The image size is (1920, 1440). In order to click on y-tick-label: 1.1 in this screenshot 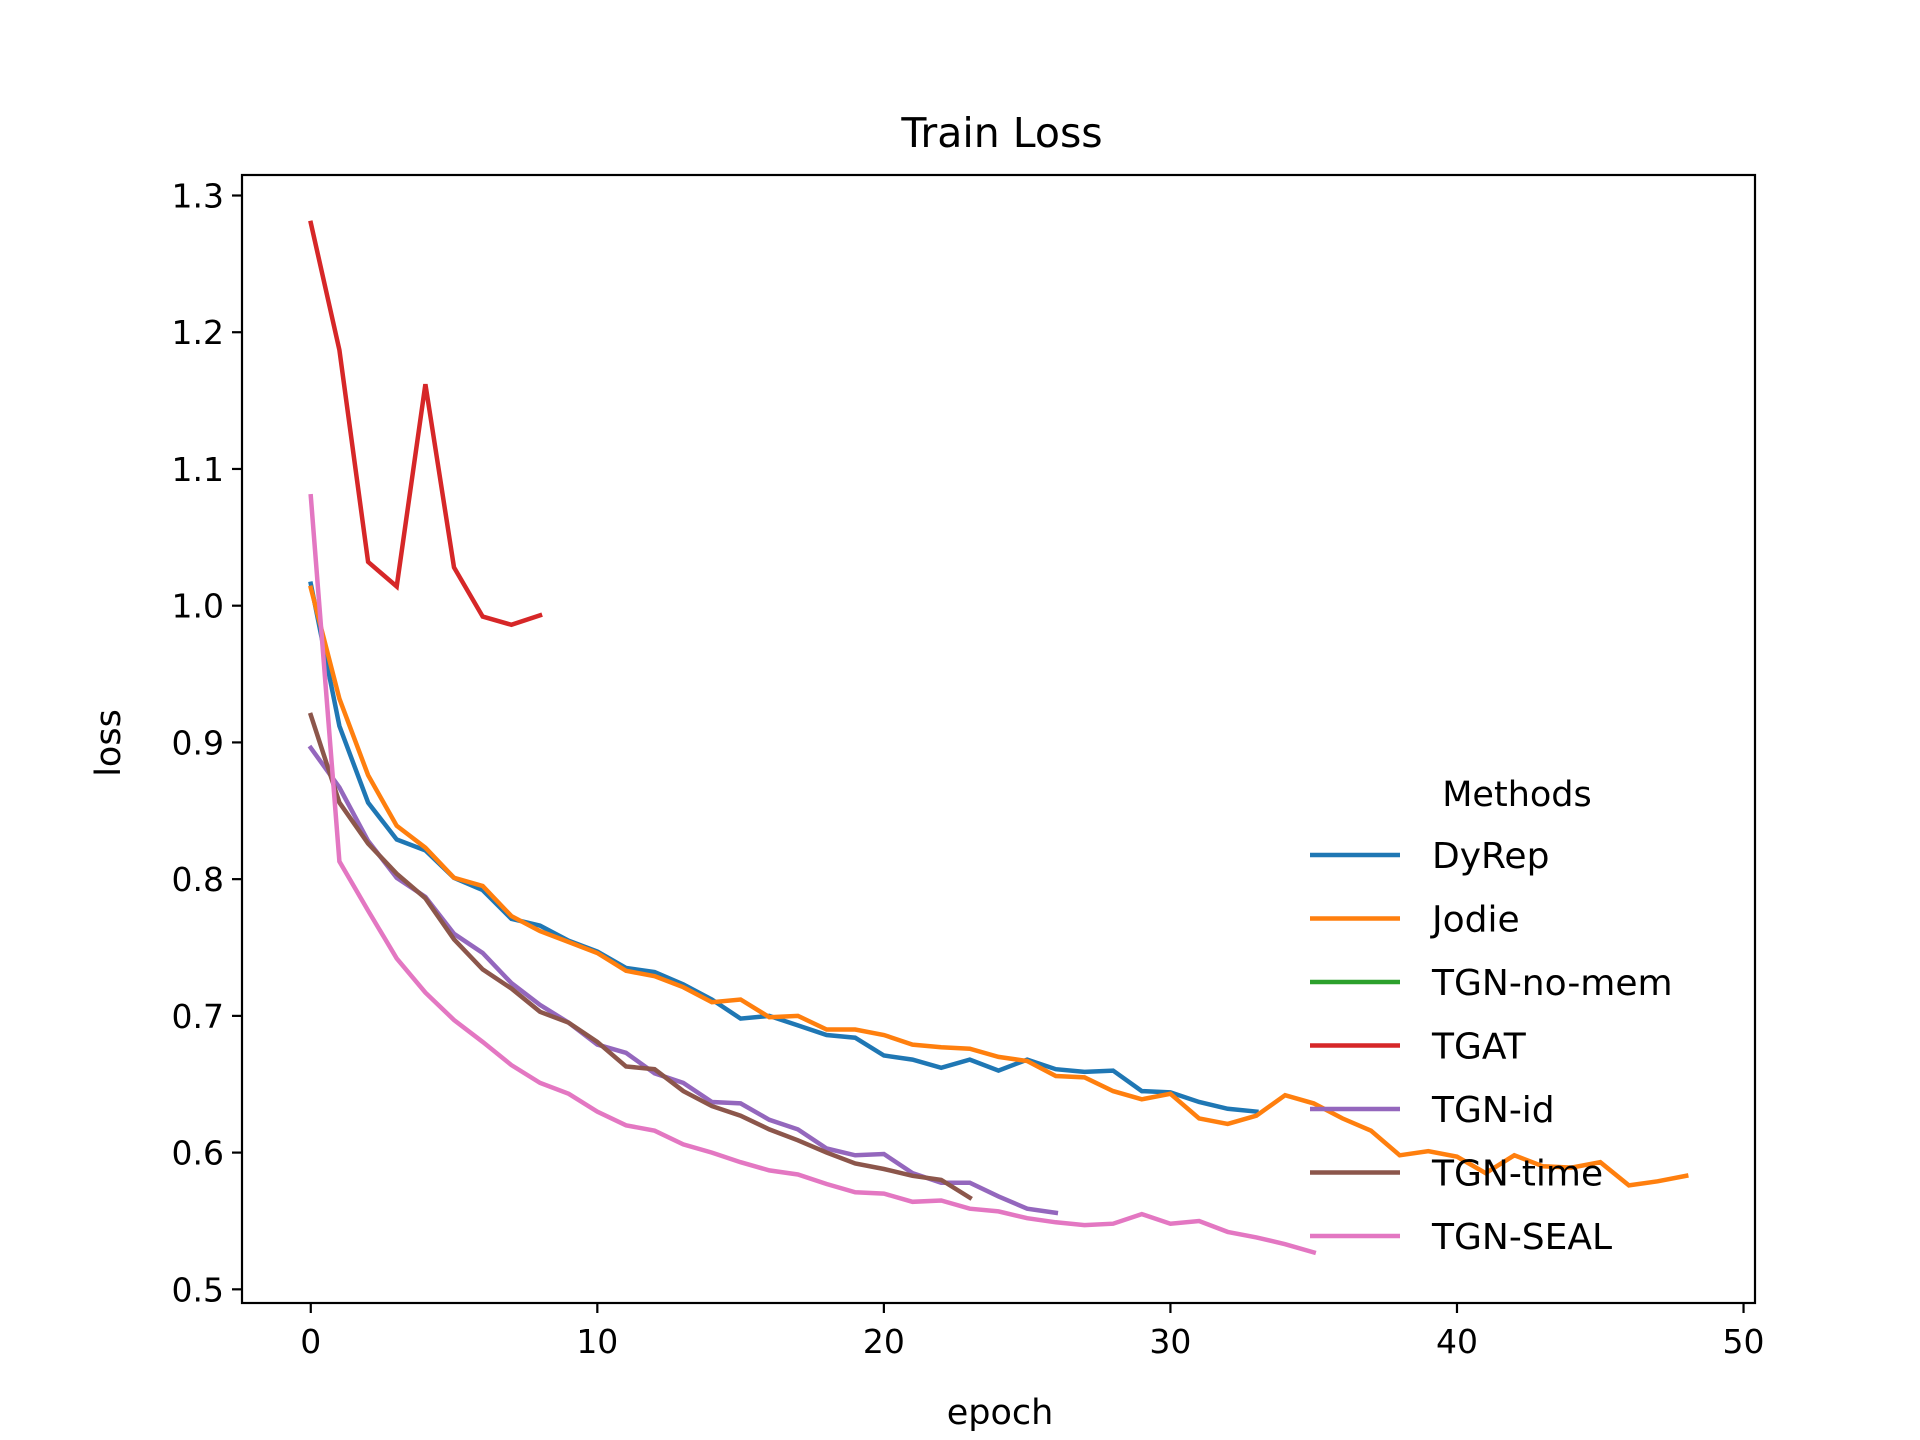, I will do `click(198, 469)`.